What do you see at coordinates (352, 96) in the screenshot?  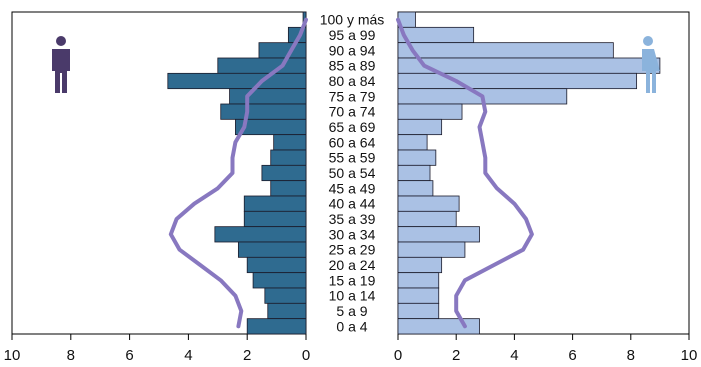 I see `age-group-label: 75 a 79` at bounding box center [352, 96].